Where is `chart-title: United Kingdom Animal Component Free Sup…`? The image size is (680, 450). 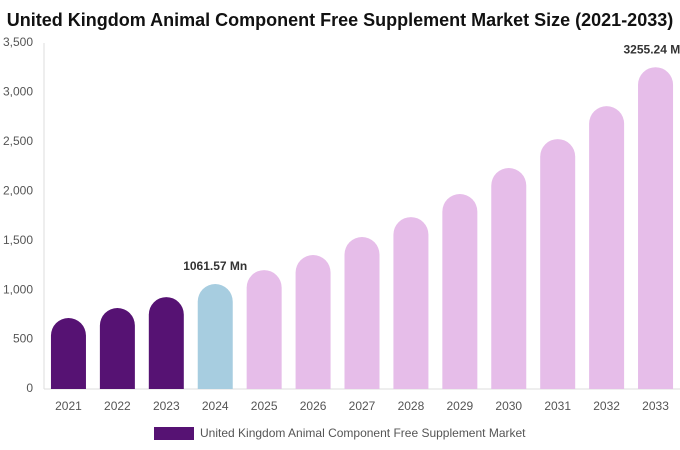
chart-title: United Kingdom Animal Component Free Sup… is located at coordinates (340, 20).